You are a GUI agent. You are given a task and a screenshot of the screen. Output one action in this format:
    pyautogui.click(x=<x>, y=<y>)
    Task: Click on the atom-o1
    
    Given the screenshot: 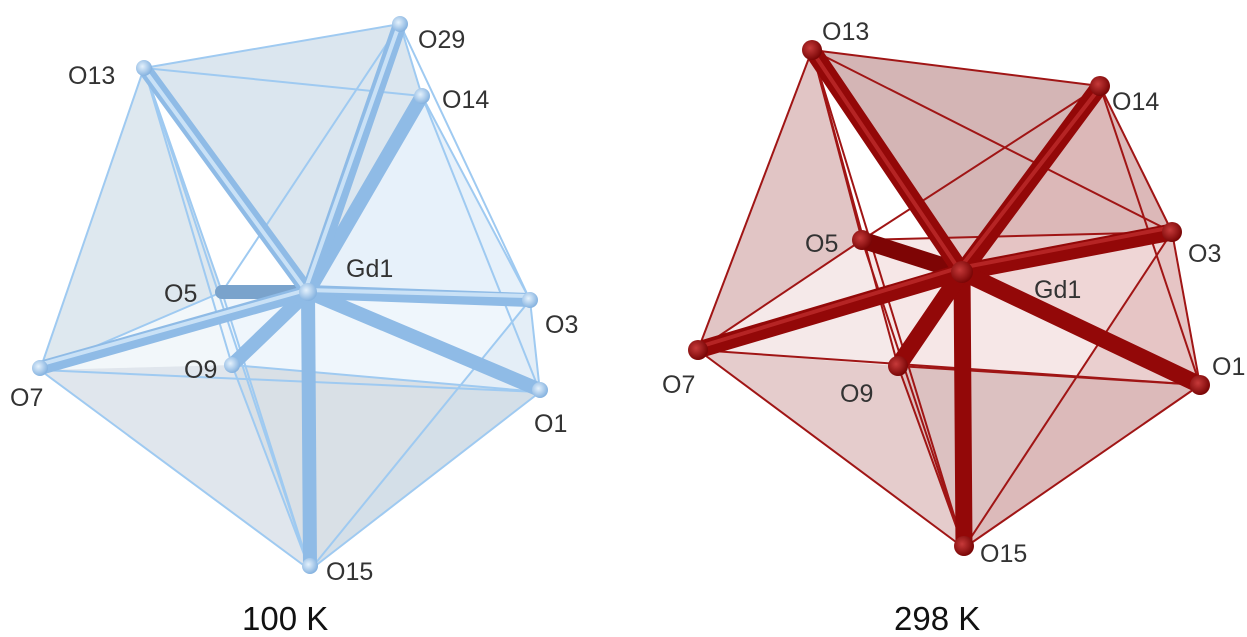 What is the action you would take?
    pyautogui.click(x=540, y=390)
    